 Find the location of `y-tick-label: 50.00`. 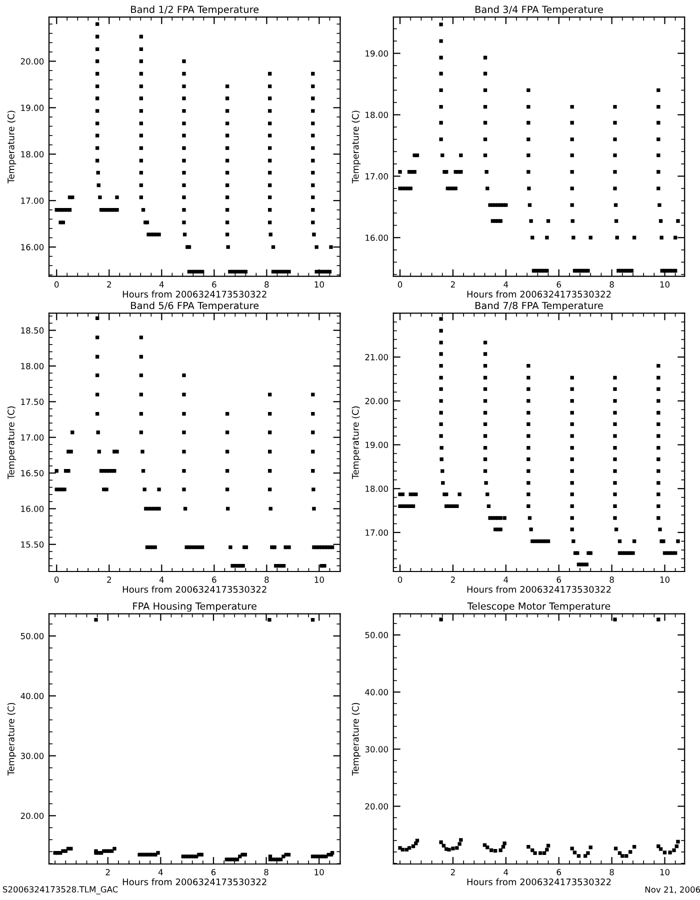

y-tick-label: 50.00 is located at coordinates (376, 635).